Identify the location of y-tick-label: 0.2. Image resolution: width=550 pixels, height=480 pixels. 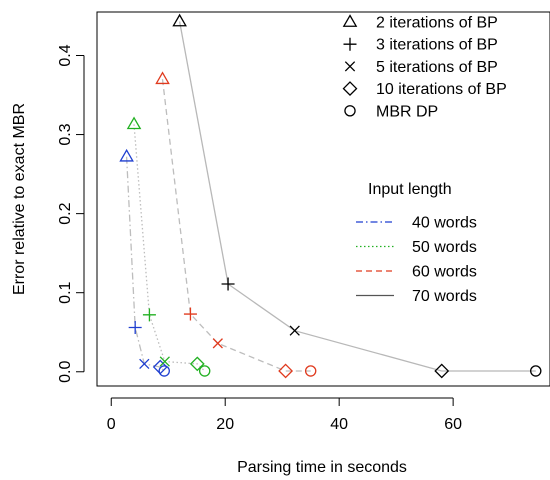
(65, 213).